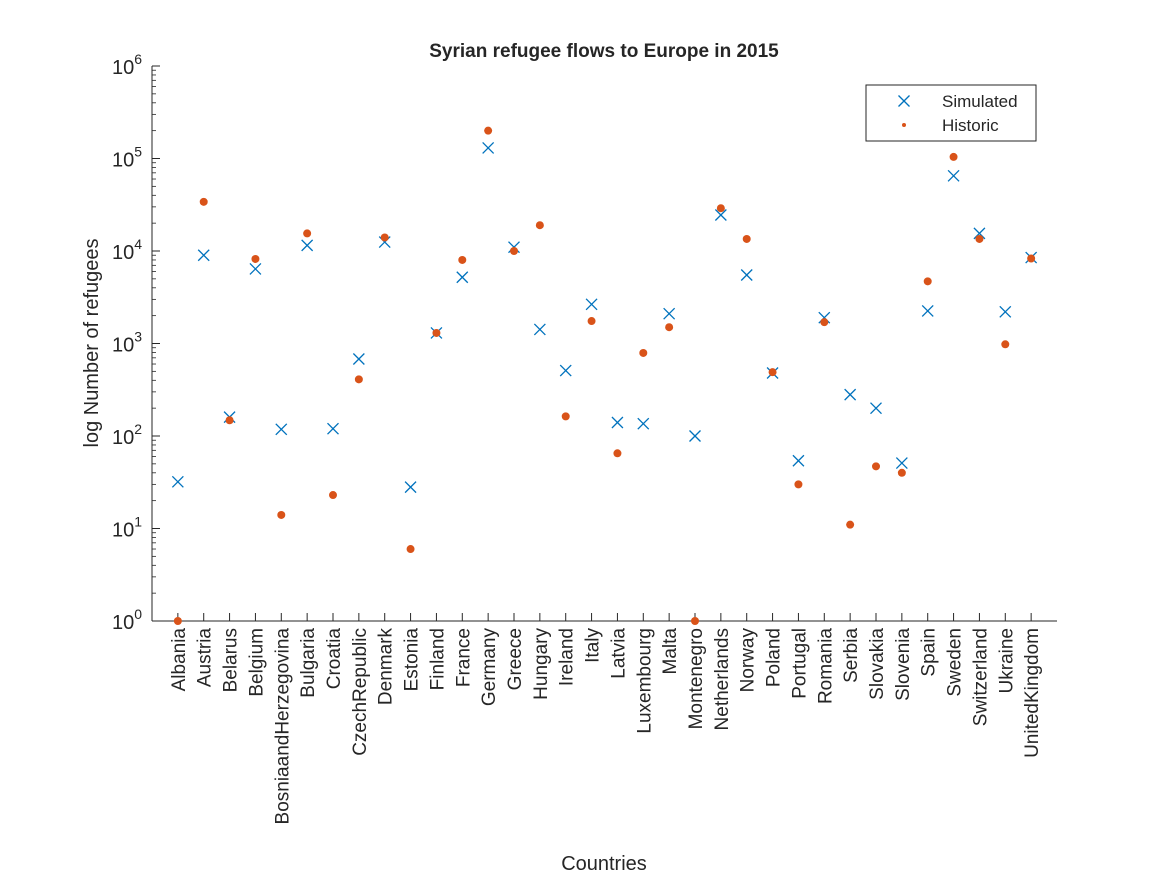 The height and width of the screenshot is (875, 1167). I want to click on y-tick-label: 10², so click(127, 435).